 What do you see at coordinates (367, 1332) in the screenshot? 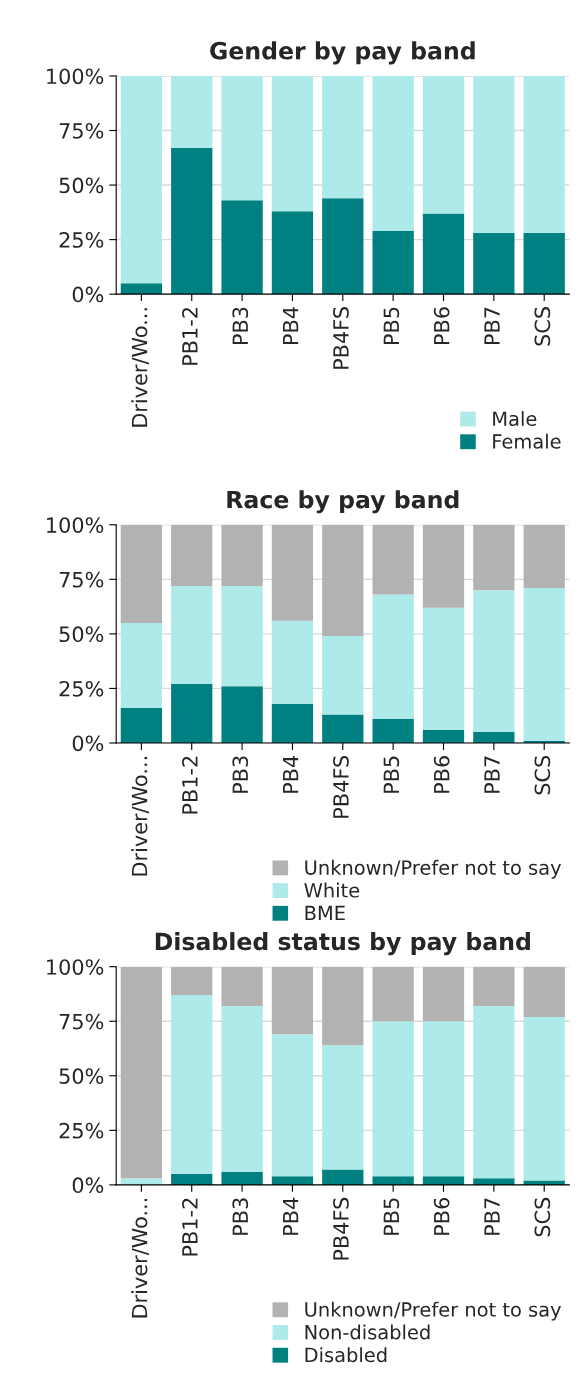
I see `legend-label: Non-disabled` at bounding box center [367, 1332].